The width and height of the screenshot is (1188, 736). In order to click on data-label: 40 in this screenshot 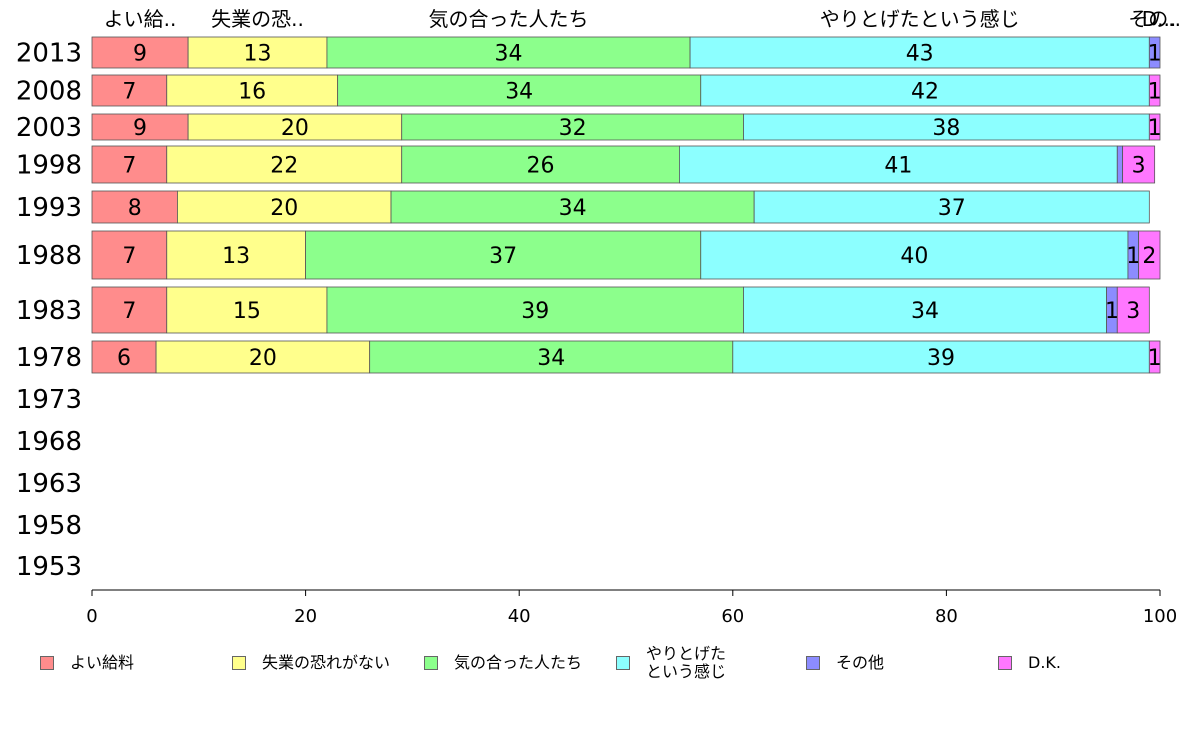, I will do `click(914, 256)`.